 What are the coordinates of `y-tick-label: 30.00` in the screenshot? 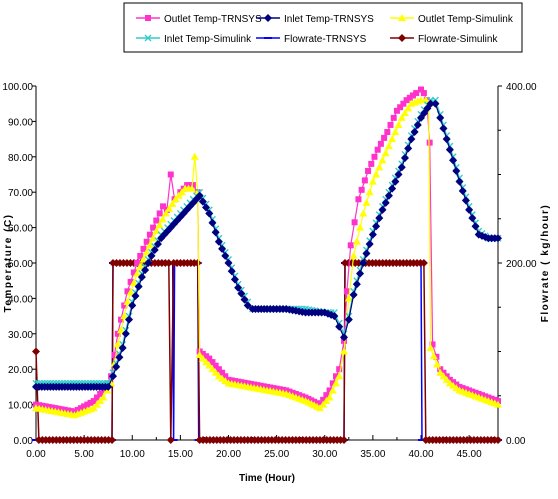 It's located at (20, 335).